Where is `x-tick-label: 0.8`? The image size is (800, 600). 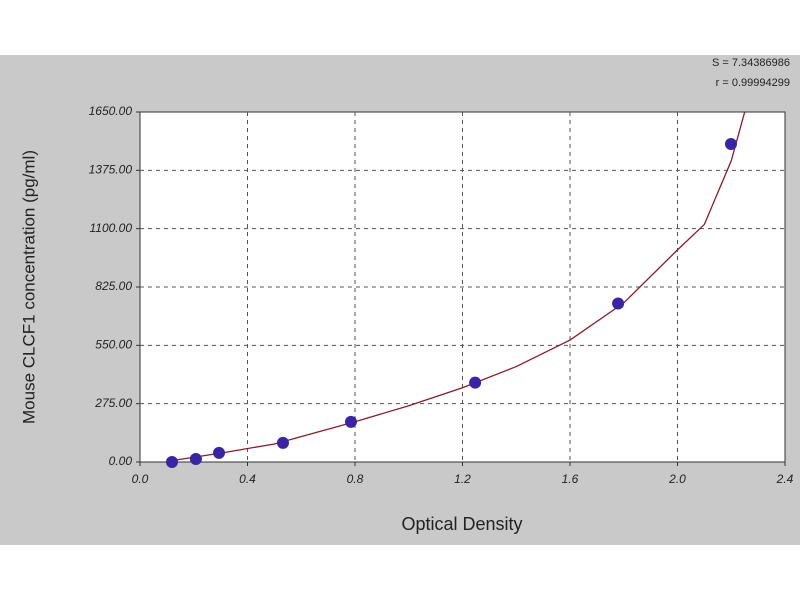 x-tick-label: 0.8 is located at coordinates (355, 479).